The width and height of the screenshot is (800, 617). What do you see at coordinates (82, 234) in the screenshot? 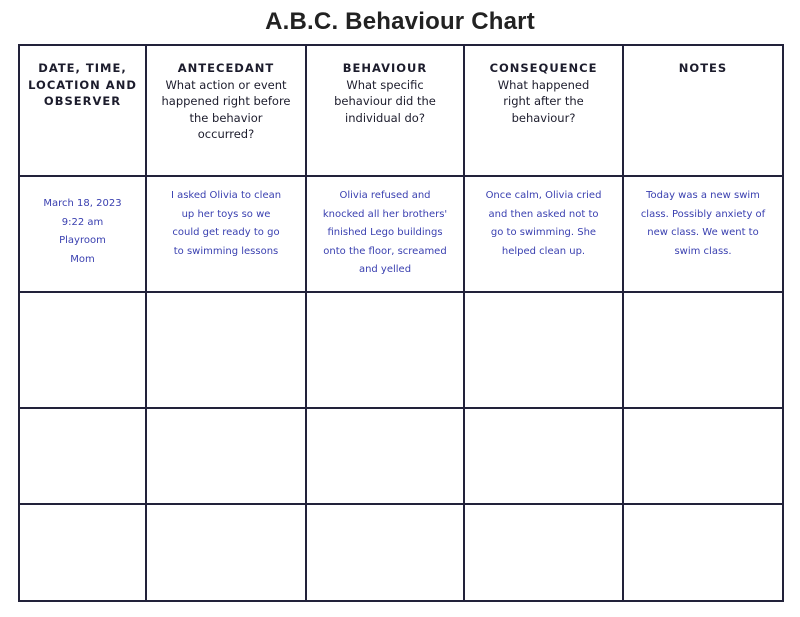
I see `cell-date-time-location-observer: March 18, 2023 9:22 am Playroom Mom` at bounding box center [82, 234].